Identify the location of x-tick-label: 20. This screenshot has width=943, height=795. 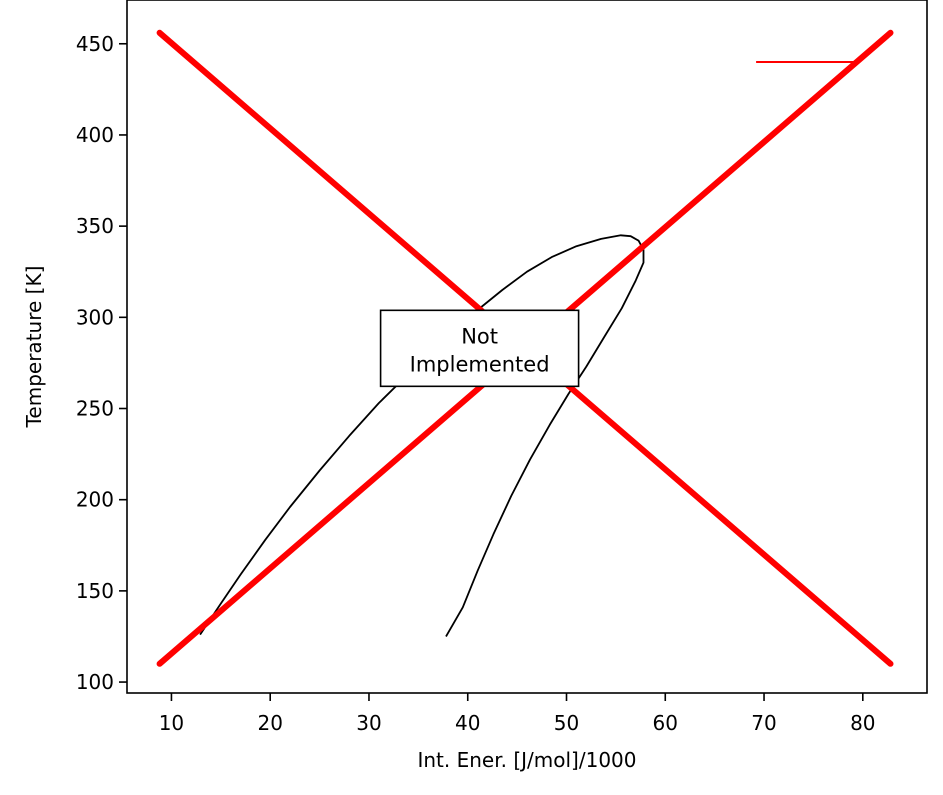
(269, 723).